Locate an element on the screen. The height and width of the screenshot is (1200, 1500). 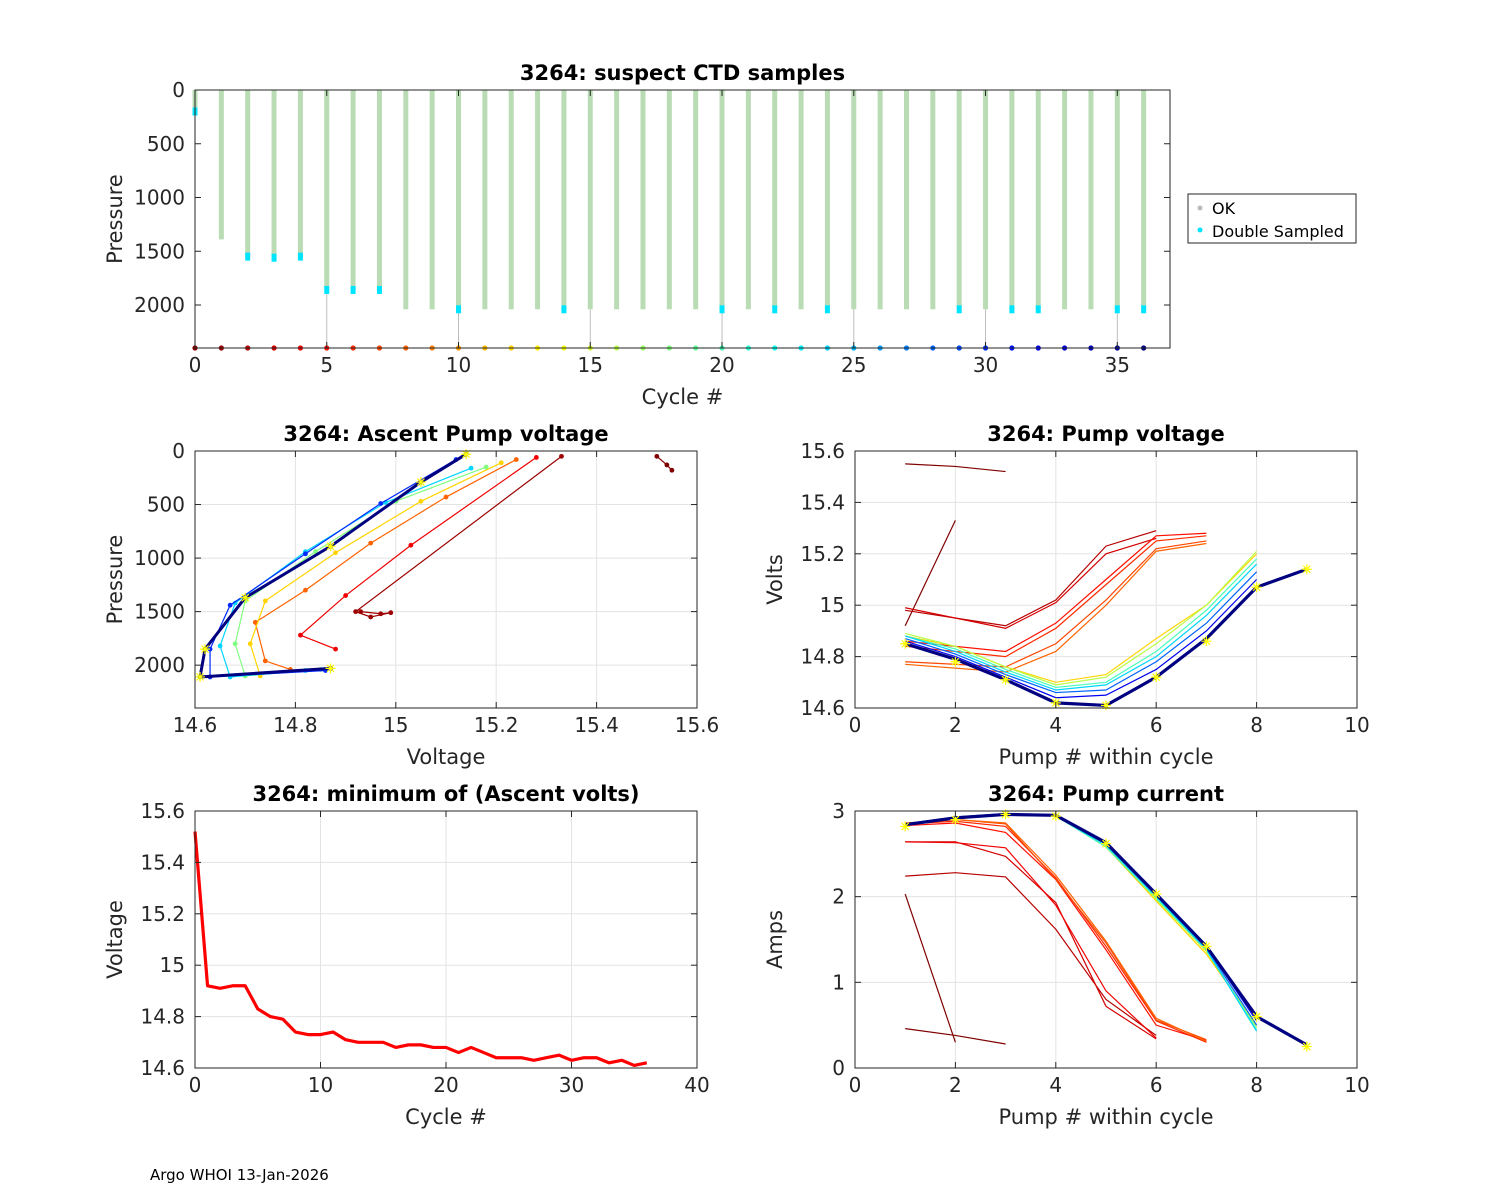
ascent-series-line is located at coordinates (375, 569).